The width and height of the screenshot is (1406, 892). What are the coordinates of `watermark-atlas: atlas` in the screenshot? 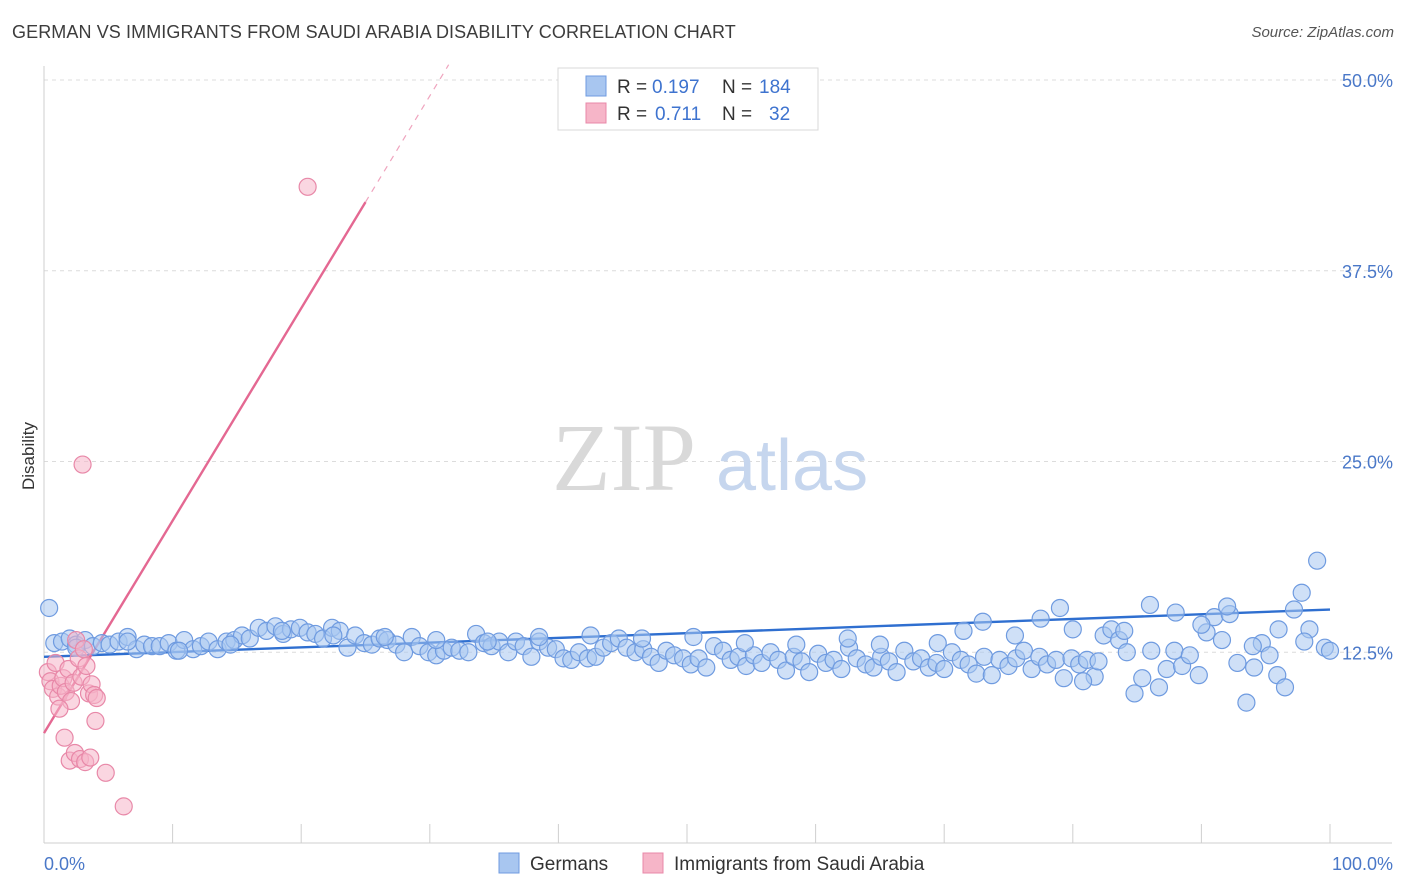 It's located at (792, 466).